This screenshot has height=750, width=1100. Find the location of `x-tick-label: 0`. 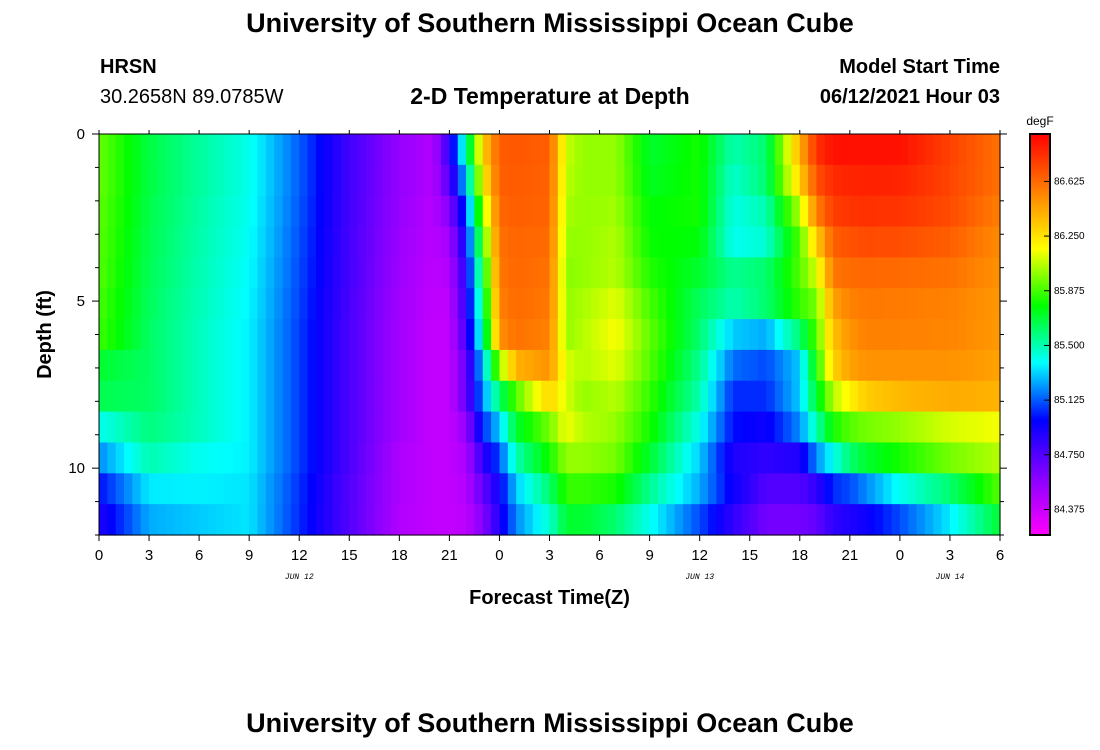

x-tick-label: 0 is located at coordinates (99, 555).